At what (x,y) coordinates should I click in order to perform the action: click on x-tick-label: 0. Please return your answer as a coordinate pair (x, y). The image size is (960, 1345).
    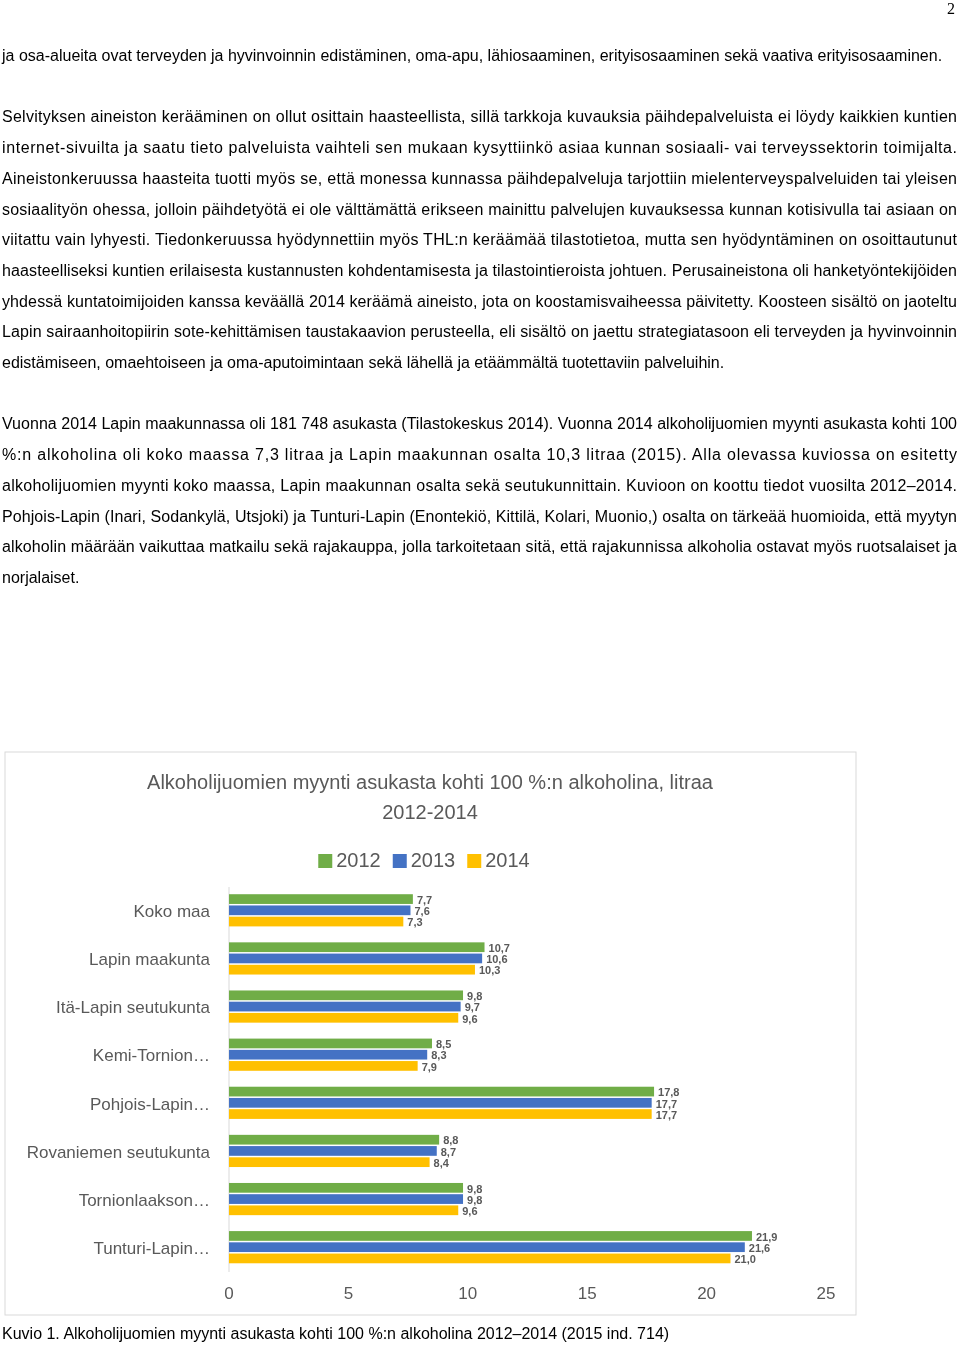
    Looking at the image, I should click on (229, 1293).